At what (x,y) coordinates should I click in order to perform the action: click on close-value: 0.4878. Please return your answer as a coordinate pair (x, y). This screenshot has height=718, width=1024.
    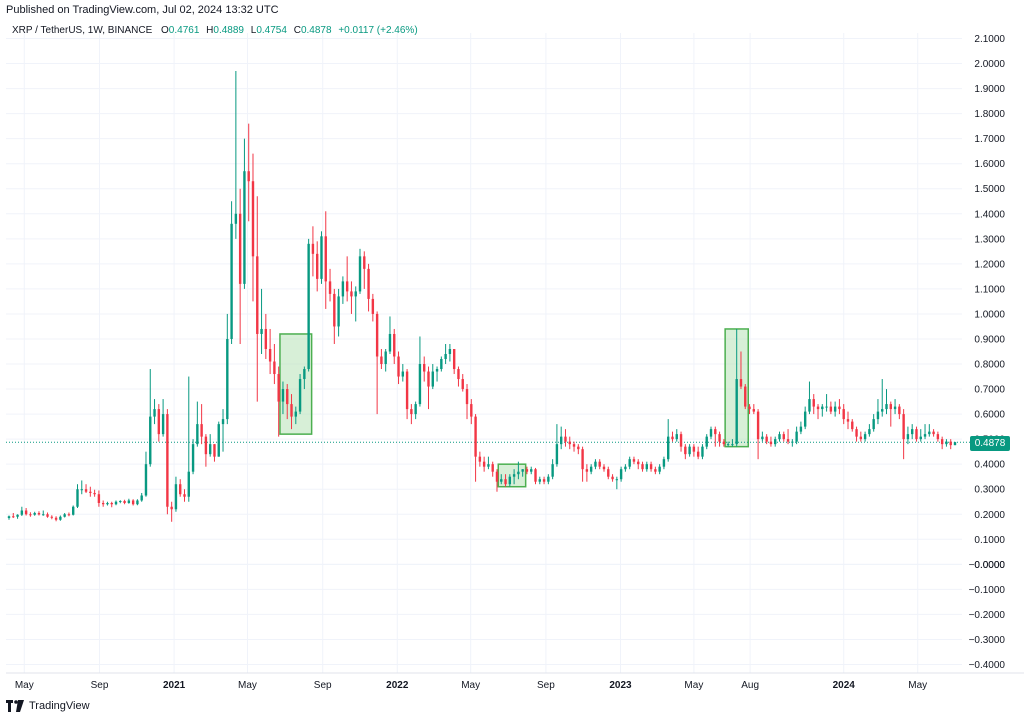
    Looking at the image, I should click on (316, 30).